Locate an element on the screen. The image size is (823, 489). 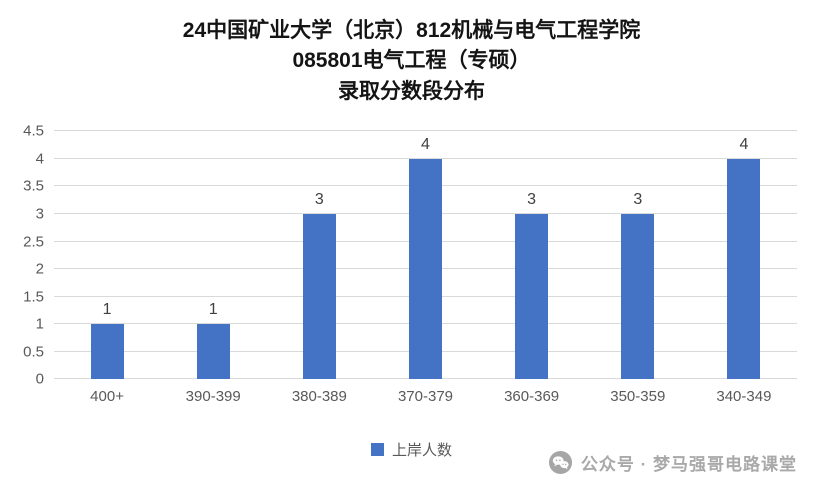
y-tick-label: 3 is located at coordinates (39, 214).